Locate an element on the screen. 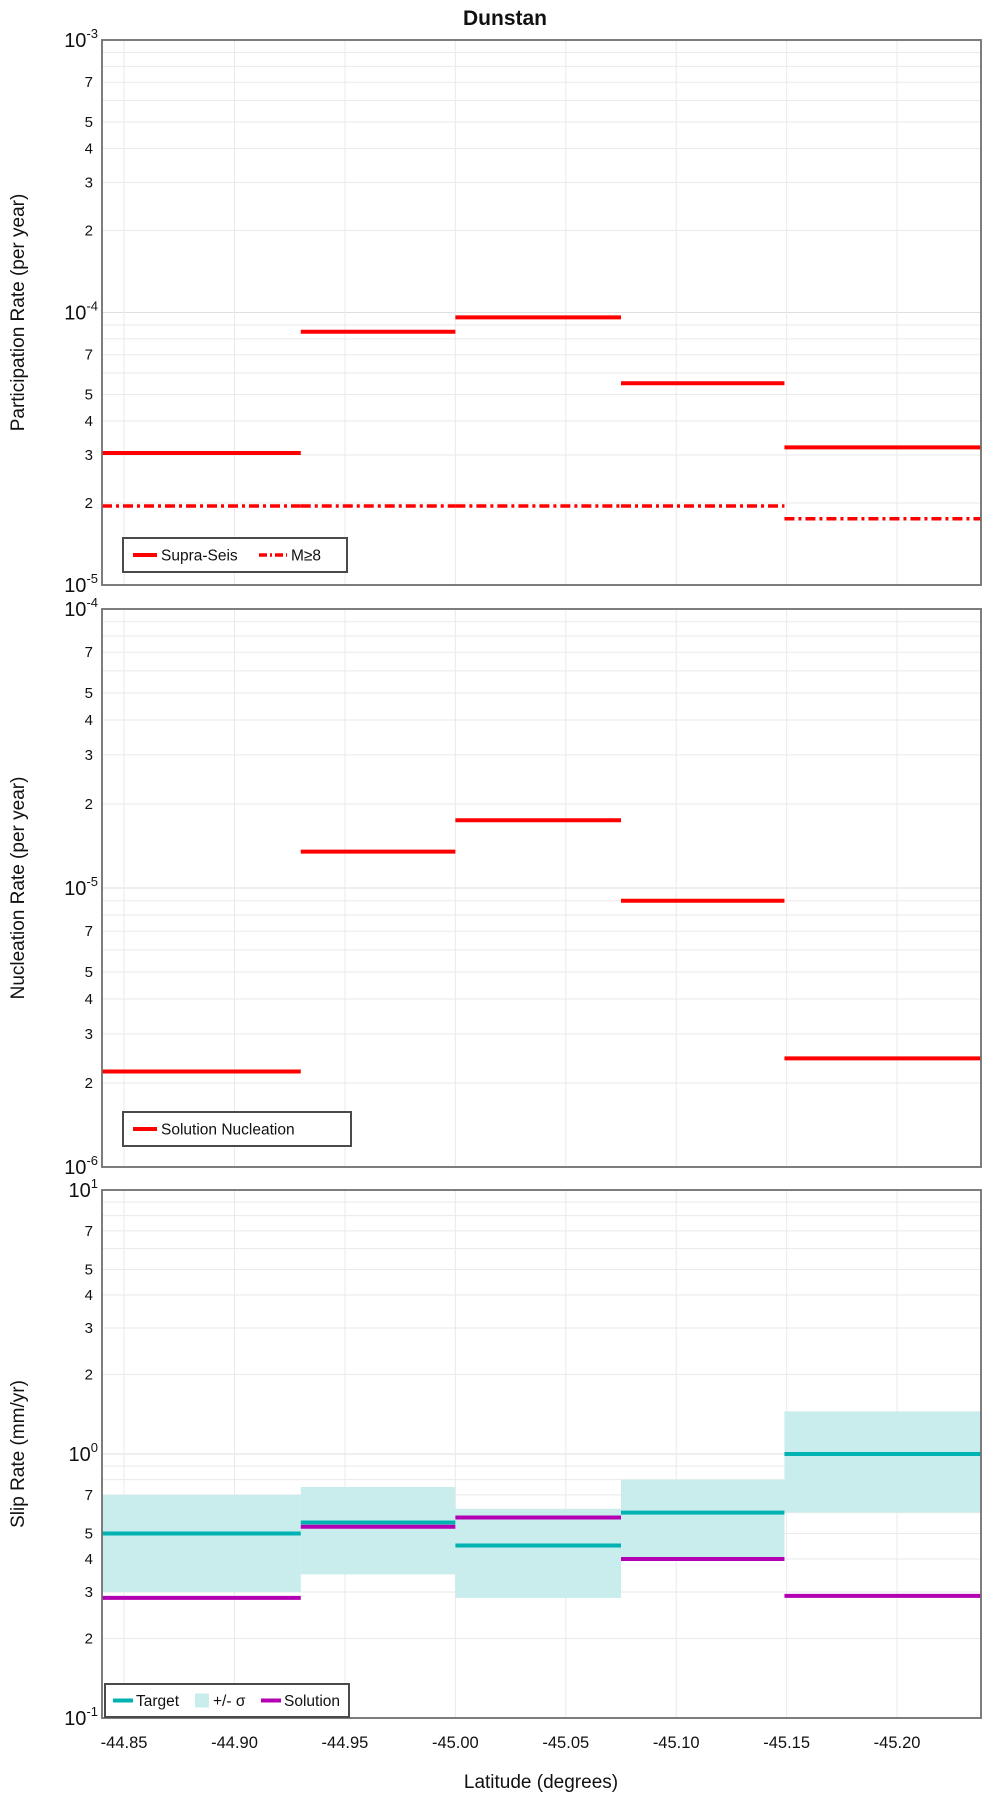 This screenshot has width=1000, height=1800. chart-title: Dunstan is located at coordinates (505, 18).